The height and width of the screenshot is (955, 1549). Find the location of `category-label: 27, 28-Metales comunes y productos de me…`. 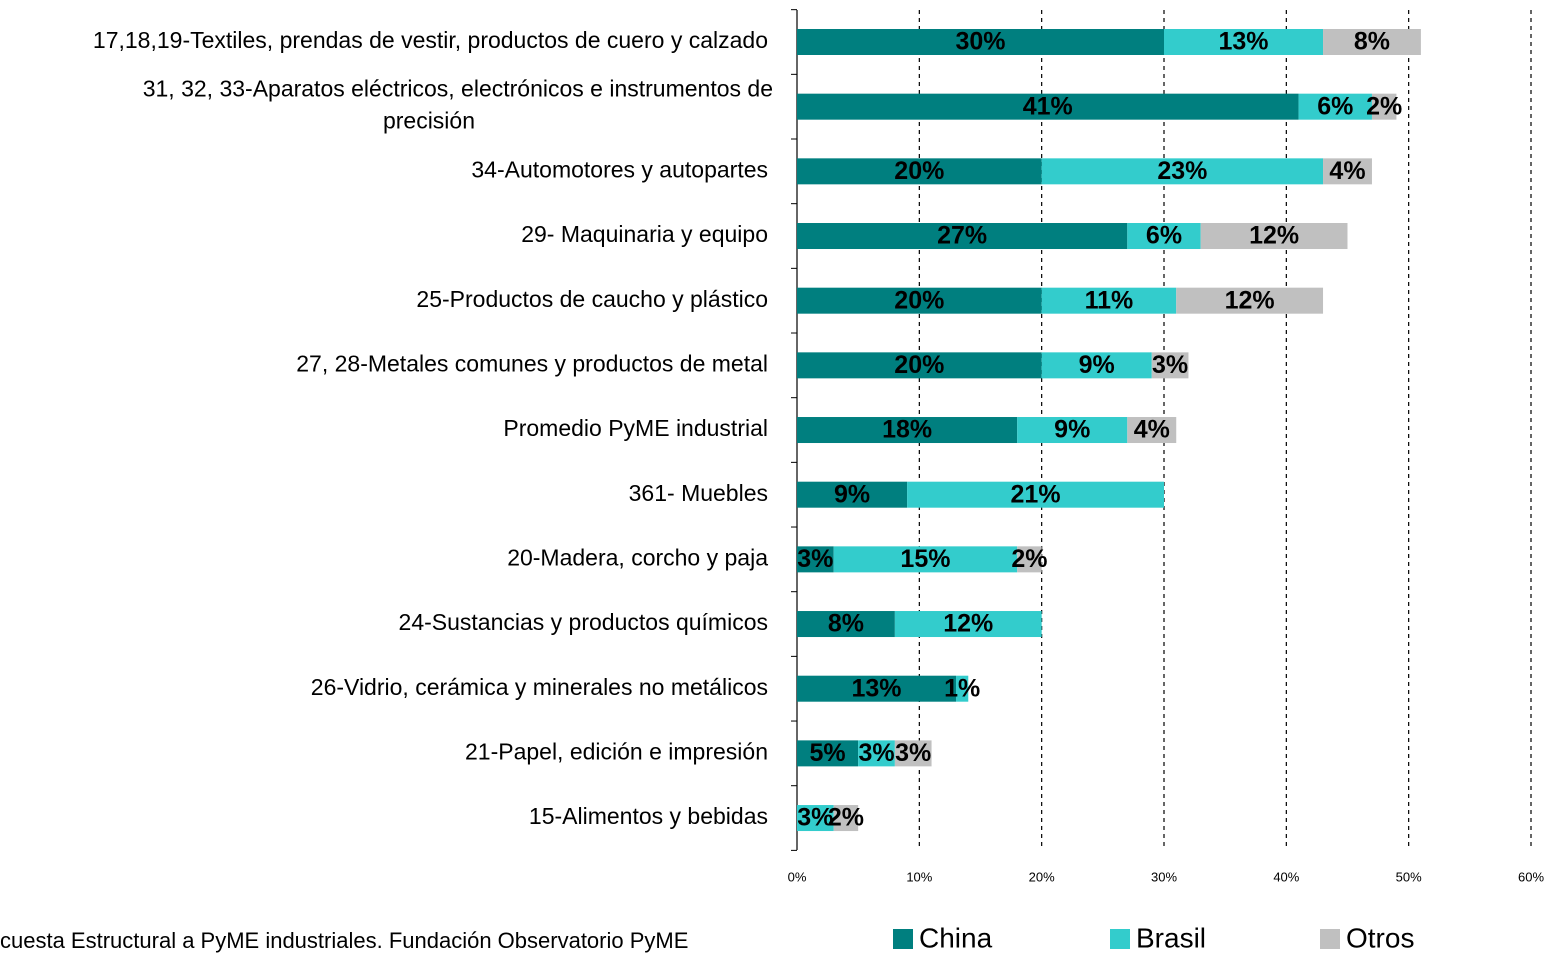

category-label: 27, 28-Metales comunes y productos de me… is located at coordinates (532, 363).